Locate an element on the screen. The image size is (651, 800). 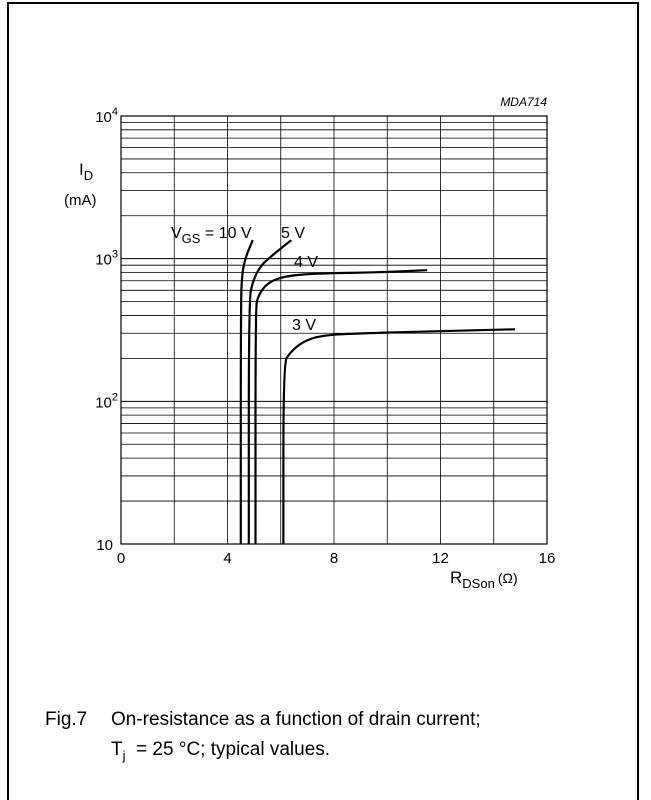
x-axis-title: RDSon (Ω) is located at coordinates (484, 579).